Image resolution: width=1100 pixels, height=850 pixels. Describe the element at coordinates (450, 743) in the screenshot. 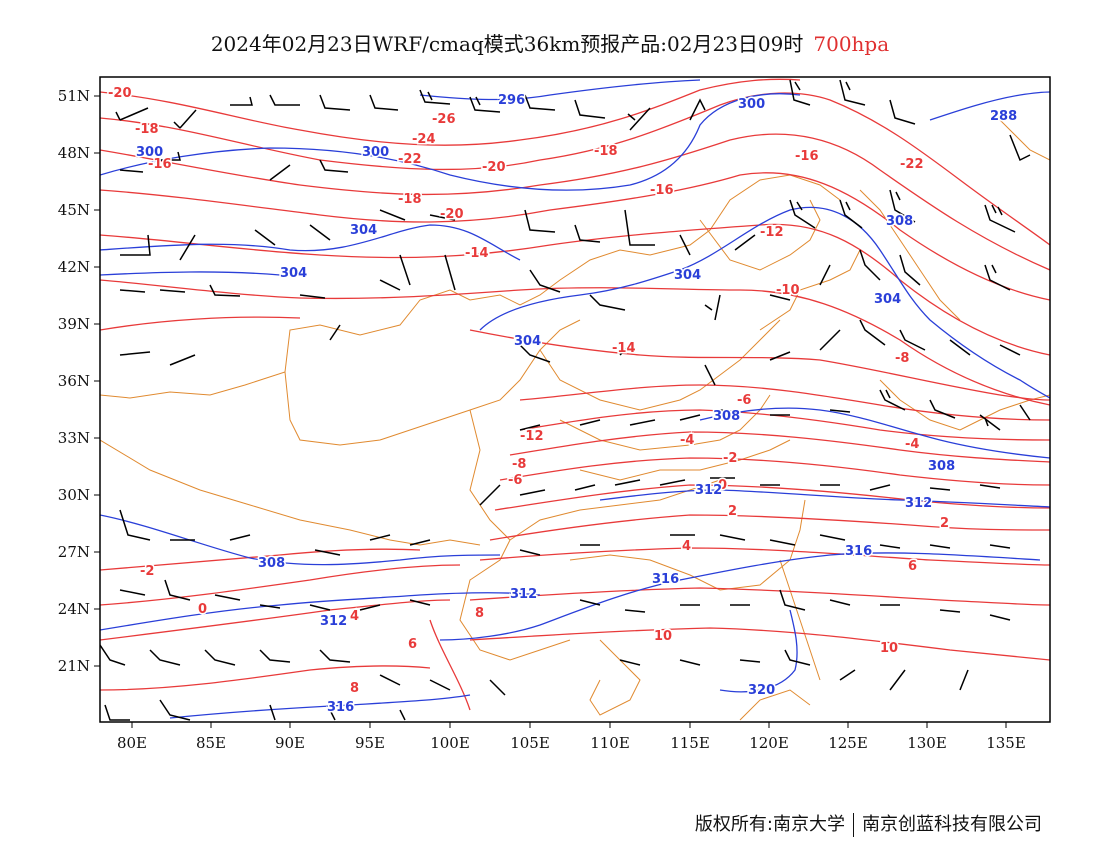

I see `lon-tick-label: 100E` at that location.